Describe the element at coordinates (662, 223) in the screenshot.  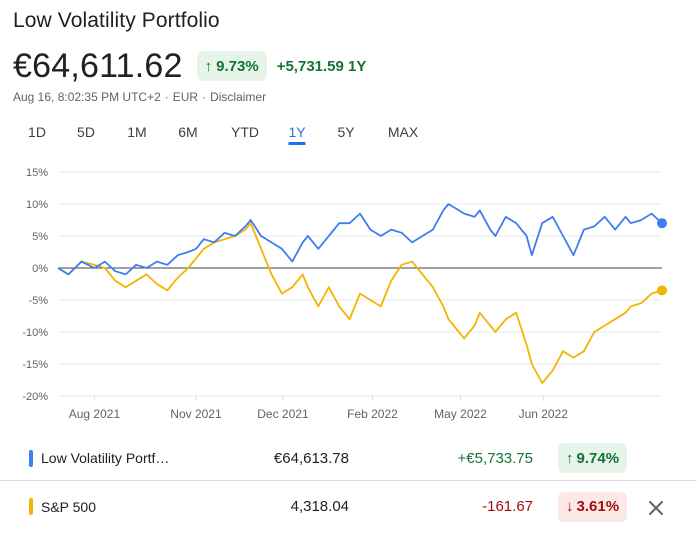
I see `series-endpoint-portfolio` at that location.